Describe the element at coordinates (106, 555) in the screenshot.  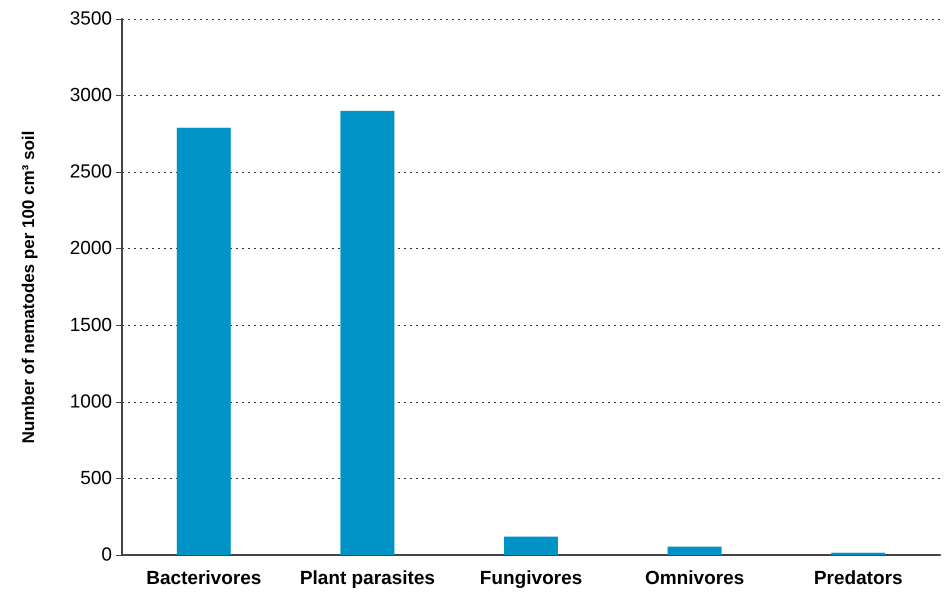
I see `y-tick-label: 0` at that location.